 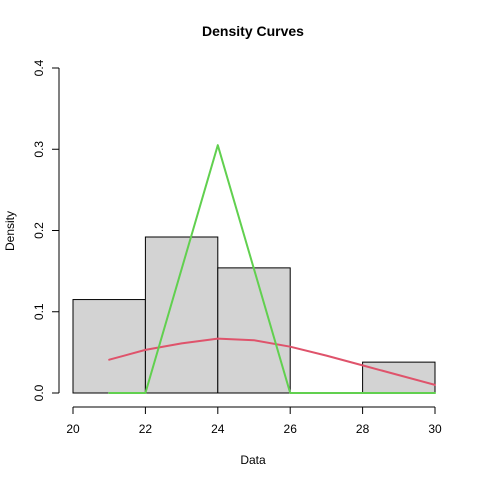 What do you see at coordinates (73, 429) in the screenshot?
I see `x-tick-label-20: 20` at bounding box center [73, 429].